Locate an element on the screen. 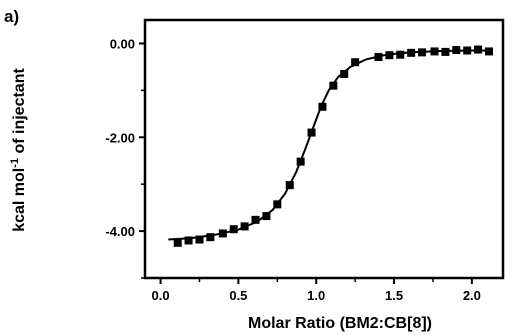  panel-label: a) is located at coordinates (11, 16).